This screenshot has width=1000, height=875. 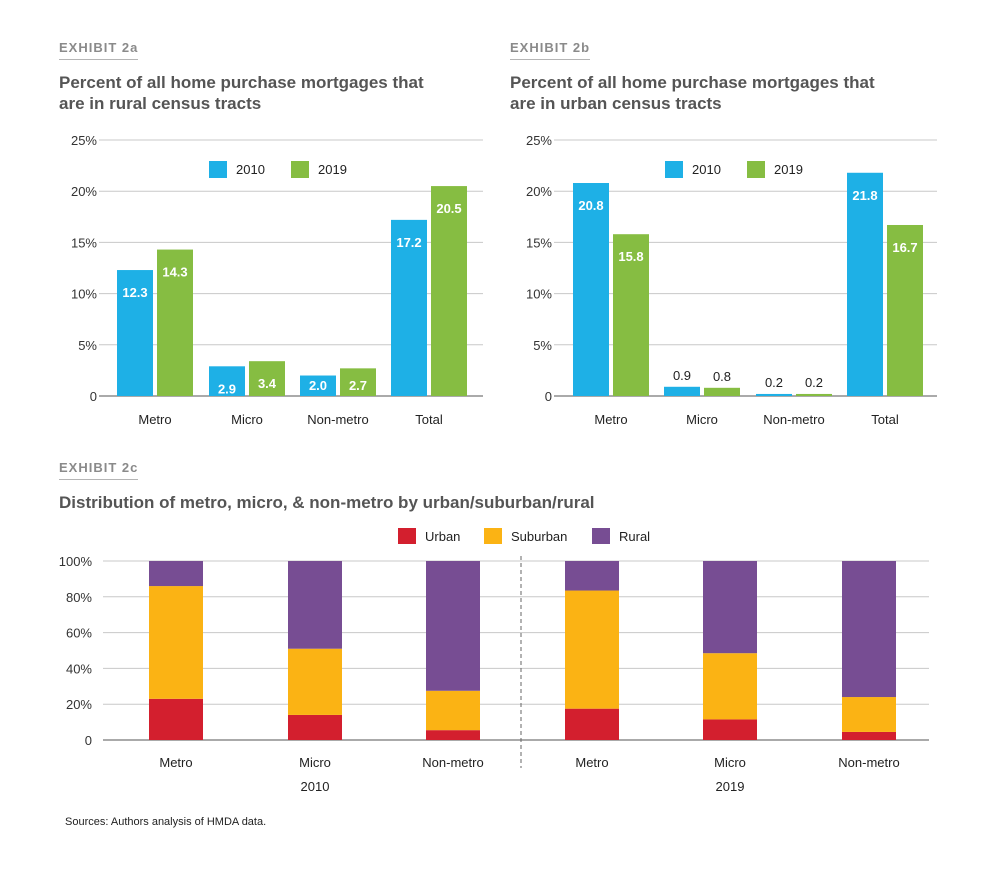 What do you see at coordinates (337, 419) in the screenshot?
I see `chart-2a-xtick-label: Non-metro` at bounding box center [337, 419].